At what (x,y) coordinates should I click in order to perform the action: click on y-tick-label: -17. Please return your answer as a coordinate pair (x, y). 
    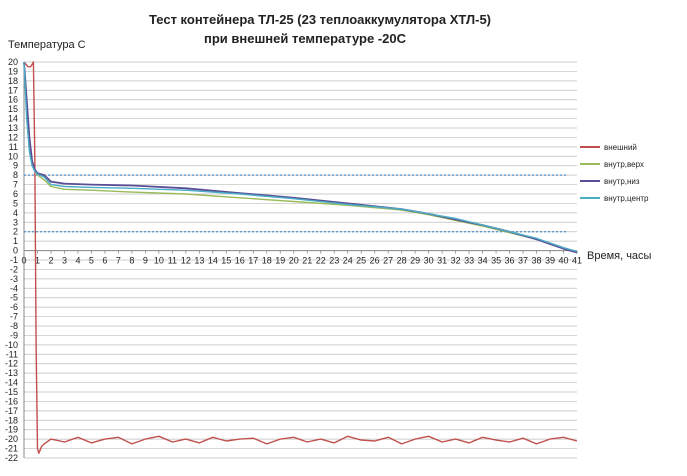
    Looking at the image, I should click on (11, 411).